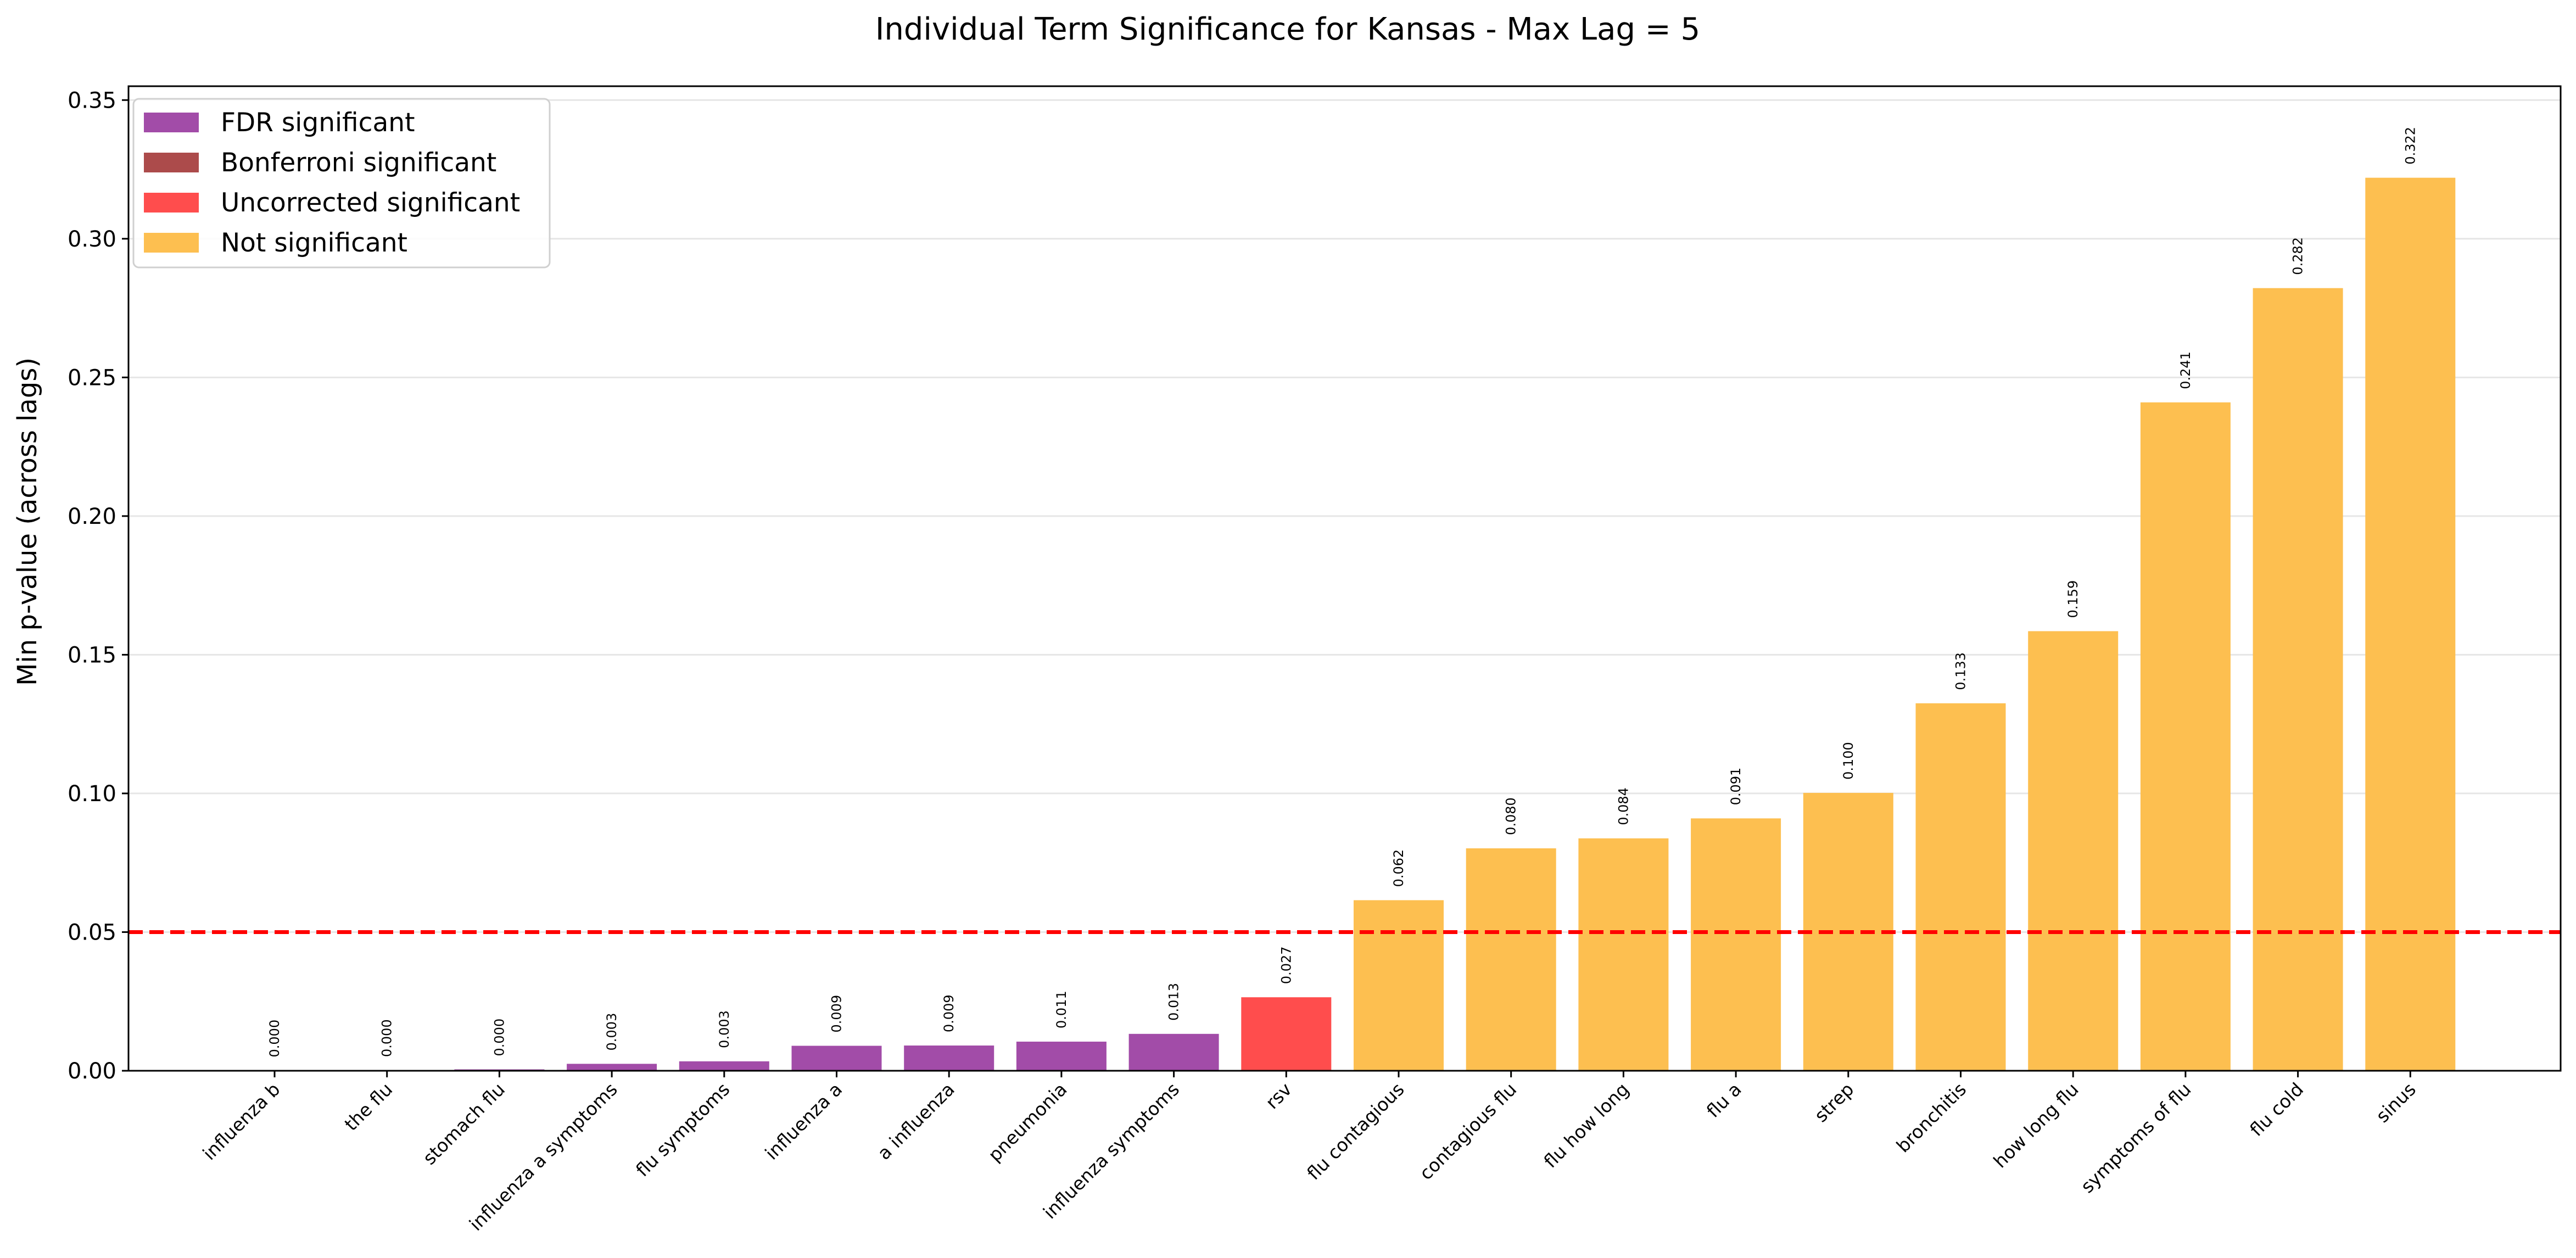 Image resolution: width=2576 pixels, height=1258 pixels. Describe the element at coordinates (2298, 256) in the screenshot. I see `bar-value-label: 0.282` at that location.